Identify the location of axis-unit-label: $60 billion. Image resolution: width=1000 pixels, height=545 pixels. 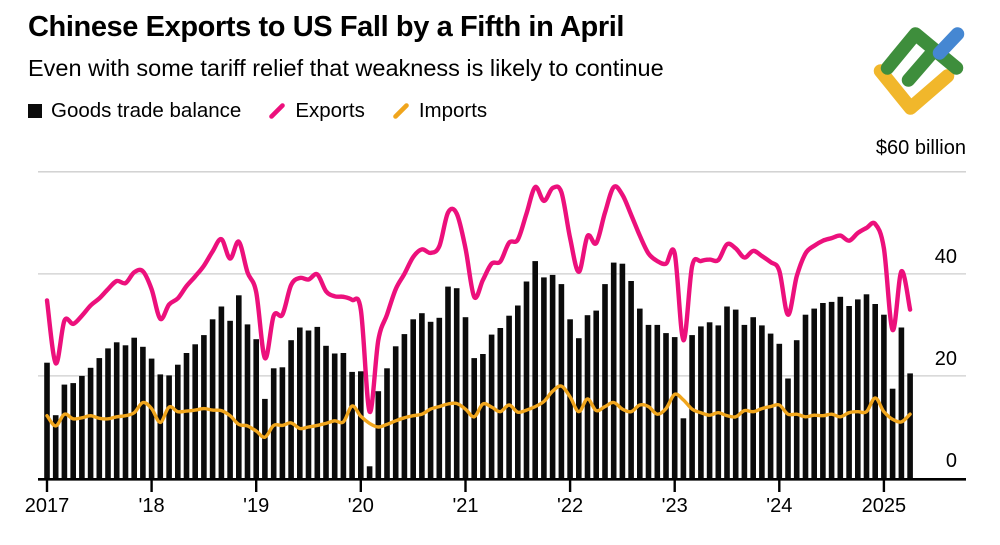
(920, 148).